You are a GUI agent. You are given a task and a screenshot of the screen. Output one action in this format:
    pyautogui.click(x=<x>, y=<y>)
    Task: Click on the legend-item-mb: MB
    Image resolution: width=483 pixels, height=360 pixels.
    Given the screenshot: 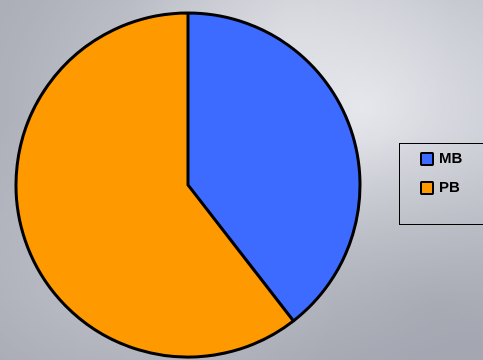 What is the action you would take?
    pyautogui.click(x=441, y=158)
    